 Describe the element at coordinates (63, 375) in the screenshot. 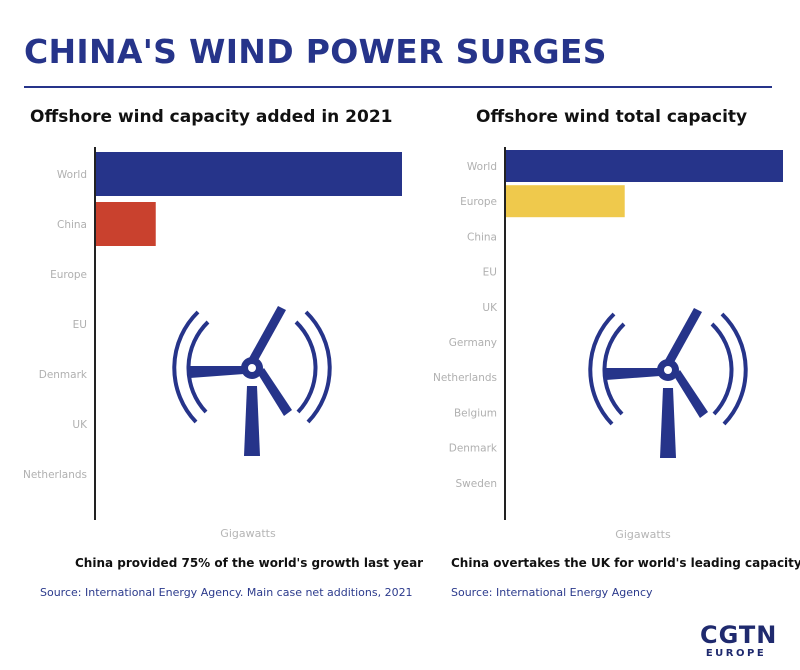

I see `left-category-label: Denmark` at that location.